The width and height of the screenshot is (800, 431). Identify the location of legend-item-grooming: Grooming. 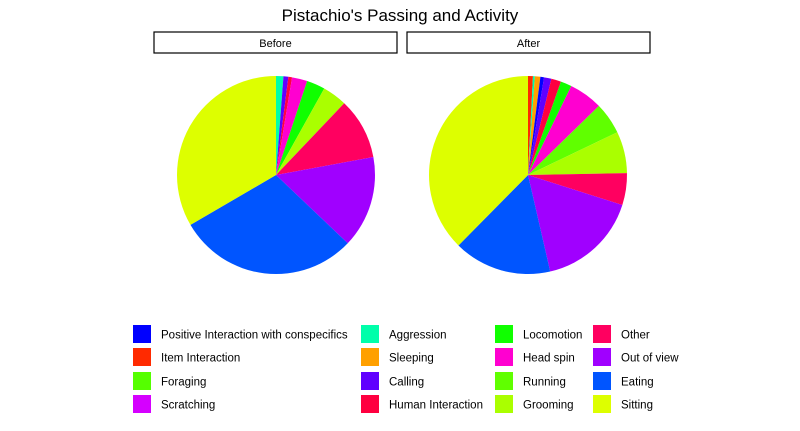
(534, 404).